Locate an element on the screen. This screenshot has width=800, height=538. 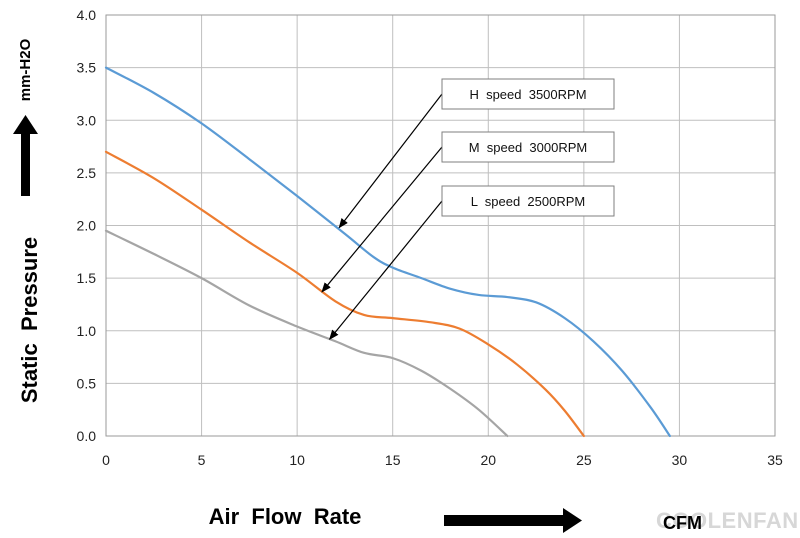
callout-m-speed: M speed 3000RPM is located at coordinates (468, 212).